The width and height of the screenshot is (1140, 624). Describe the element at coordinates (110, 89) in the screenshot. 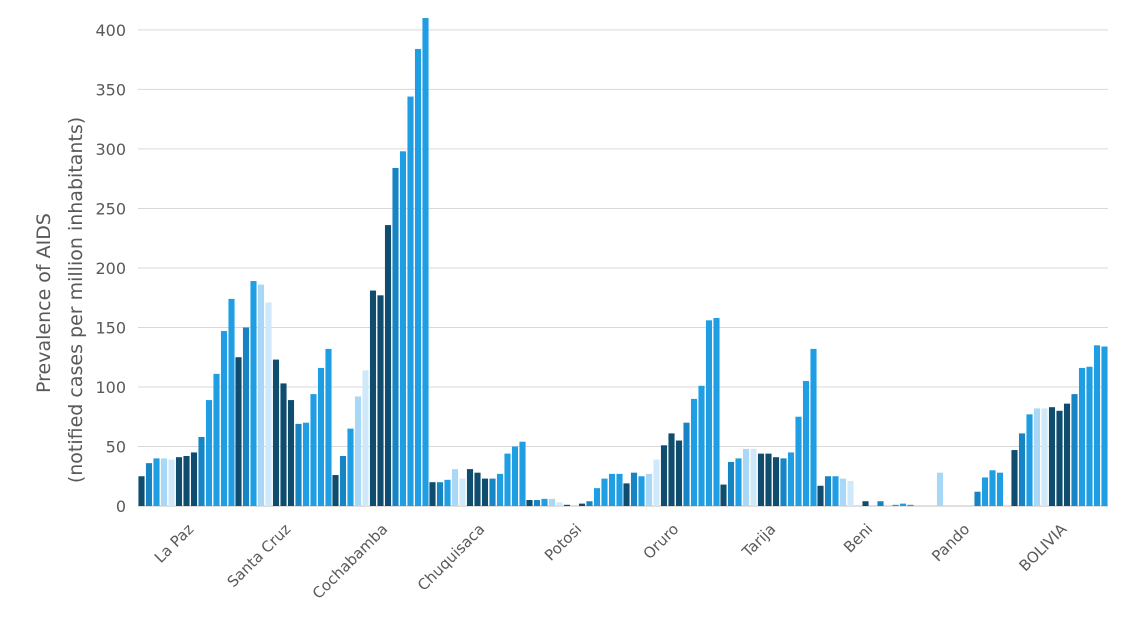

I see `y-tick-label: 350` at that location.